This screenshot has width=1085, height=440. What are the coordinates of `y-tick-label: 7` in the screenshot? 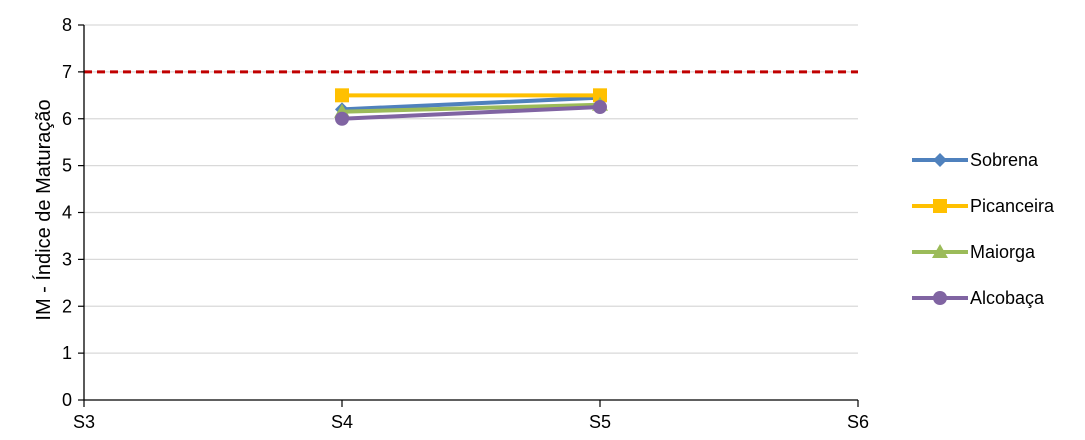 It's located at (67, 72).